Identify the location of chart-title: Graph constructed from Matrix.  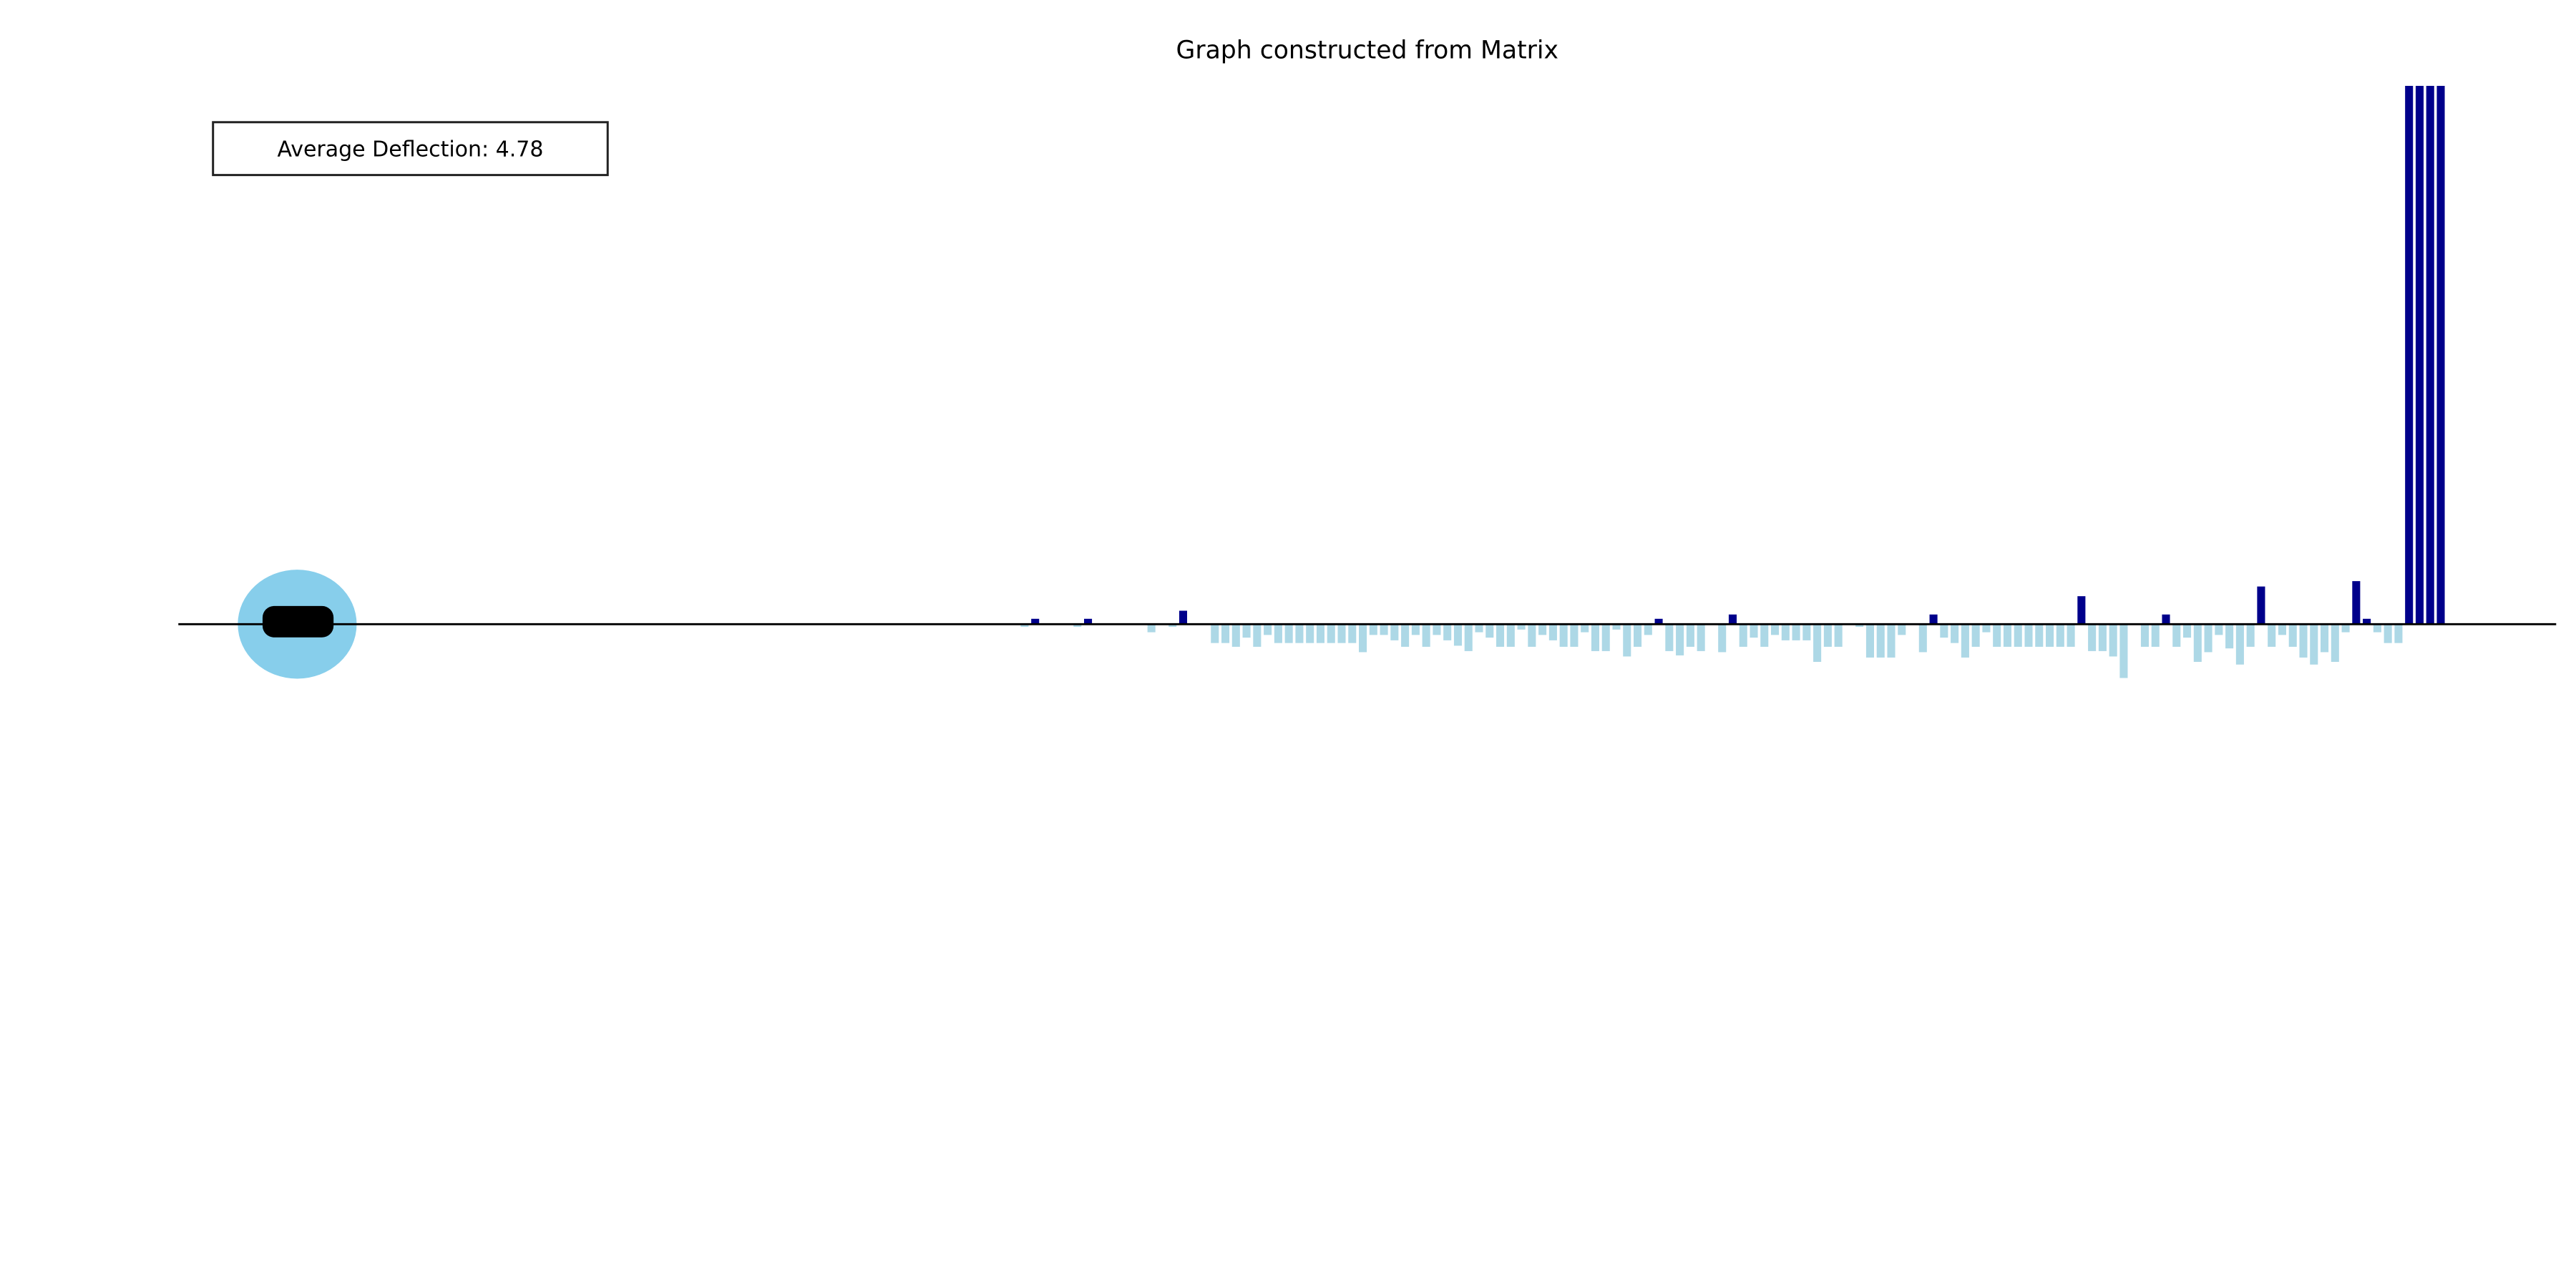
(1367, 50).